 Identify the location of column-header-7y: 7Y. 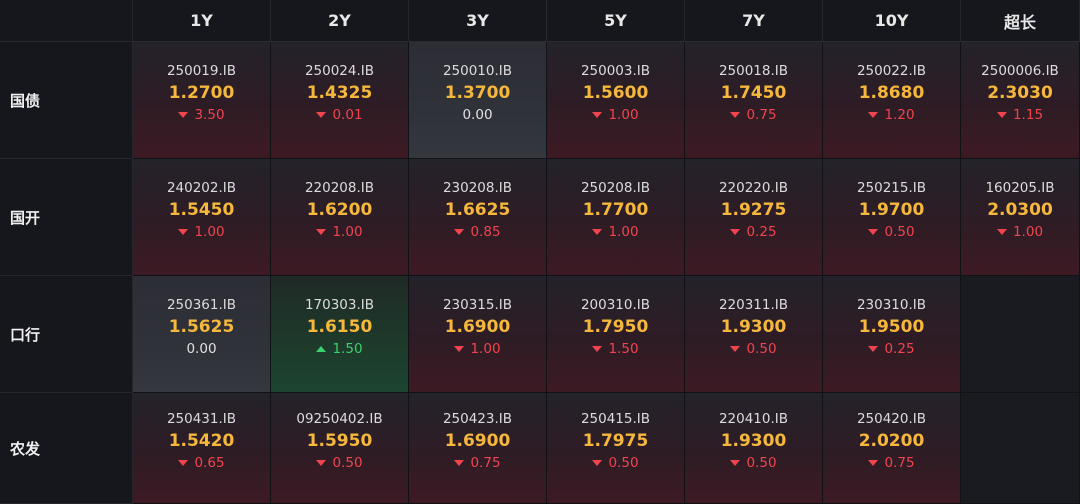
(754, 21).